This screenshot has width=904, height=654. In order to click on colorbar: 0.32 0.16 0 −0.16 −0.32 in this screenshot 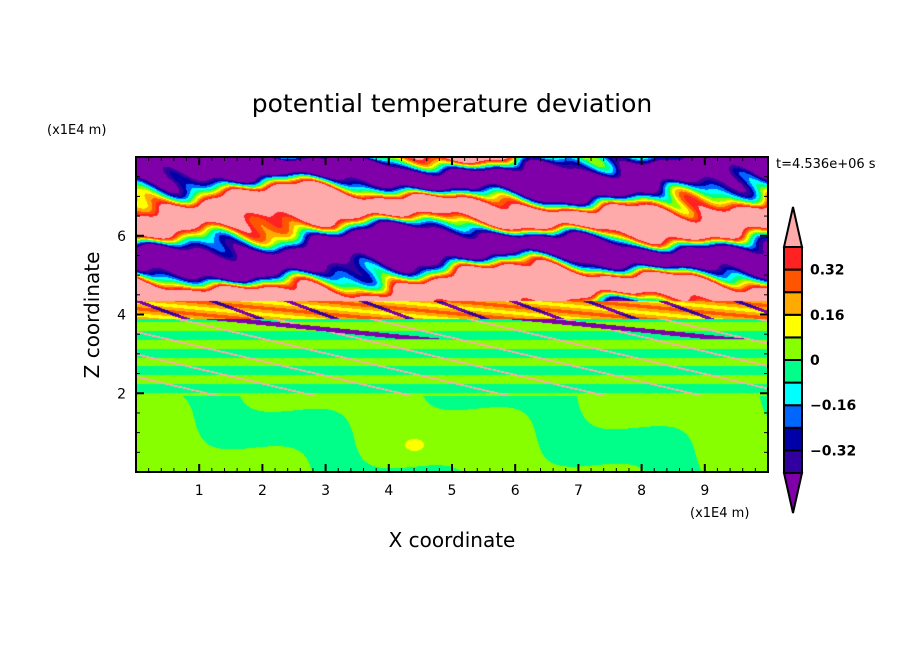, I will do `click(819, 360)`.